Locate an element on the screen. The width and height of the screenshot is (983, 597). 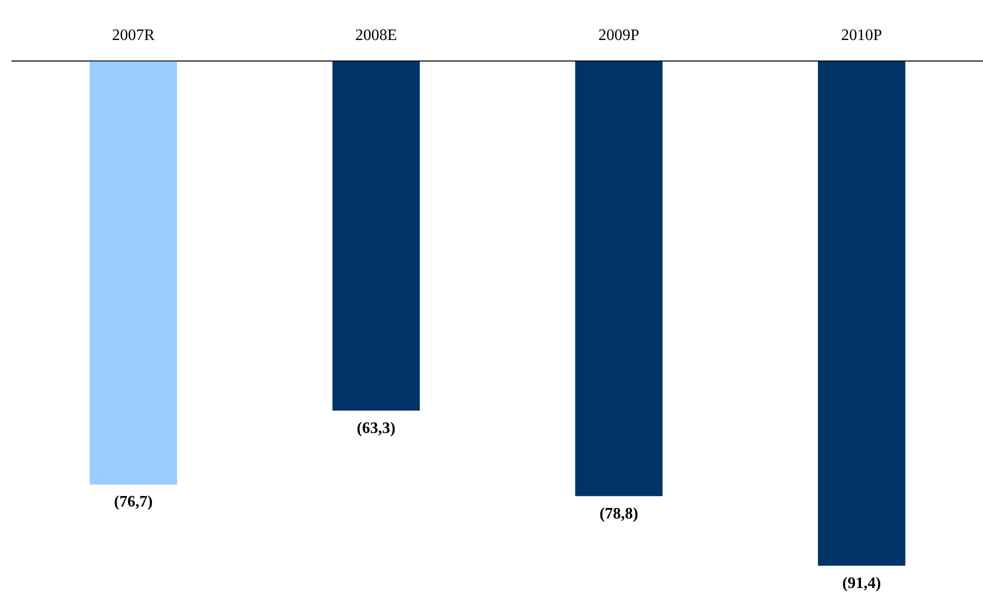
x-tick-label: 2010P is located at coordinates (861, 35).